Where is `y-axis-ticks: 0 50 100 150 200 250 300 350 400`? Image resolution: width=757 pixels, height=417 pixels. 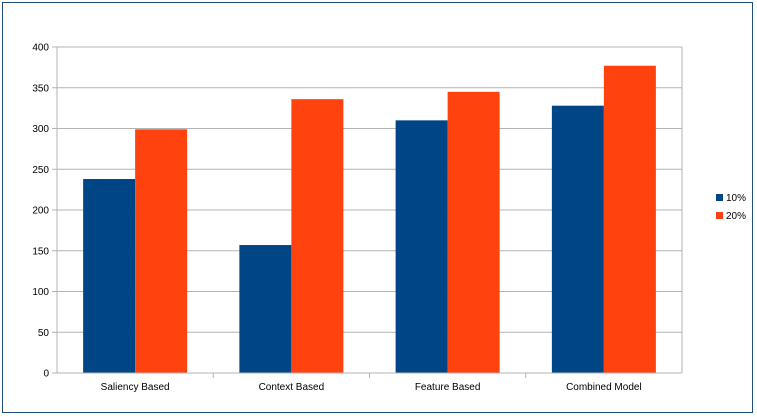
y-axis-ticks: 0 50 100 150 200 250 300 350 400 is located at coordinates (44, 211).